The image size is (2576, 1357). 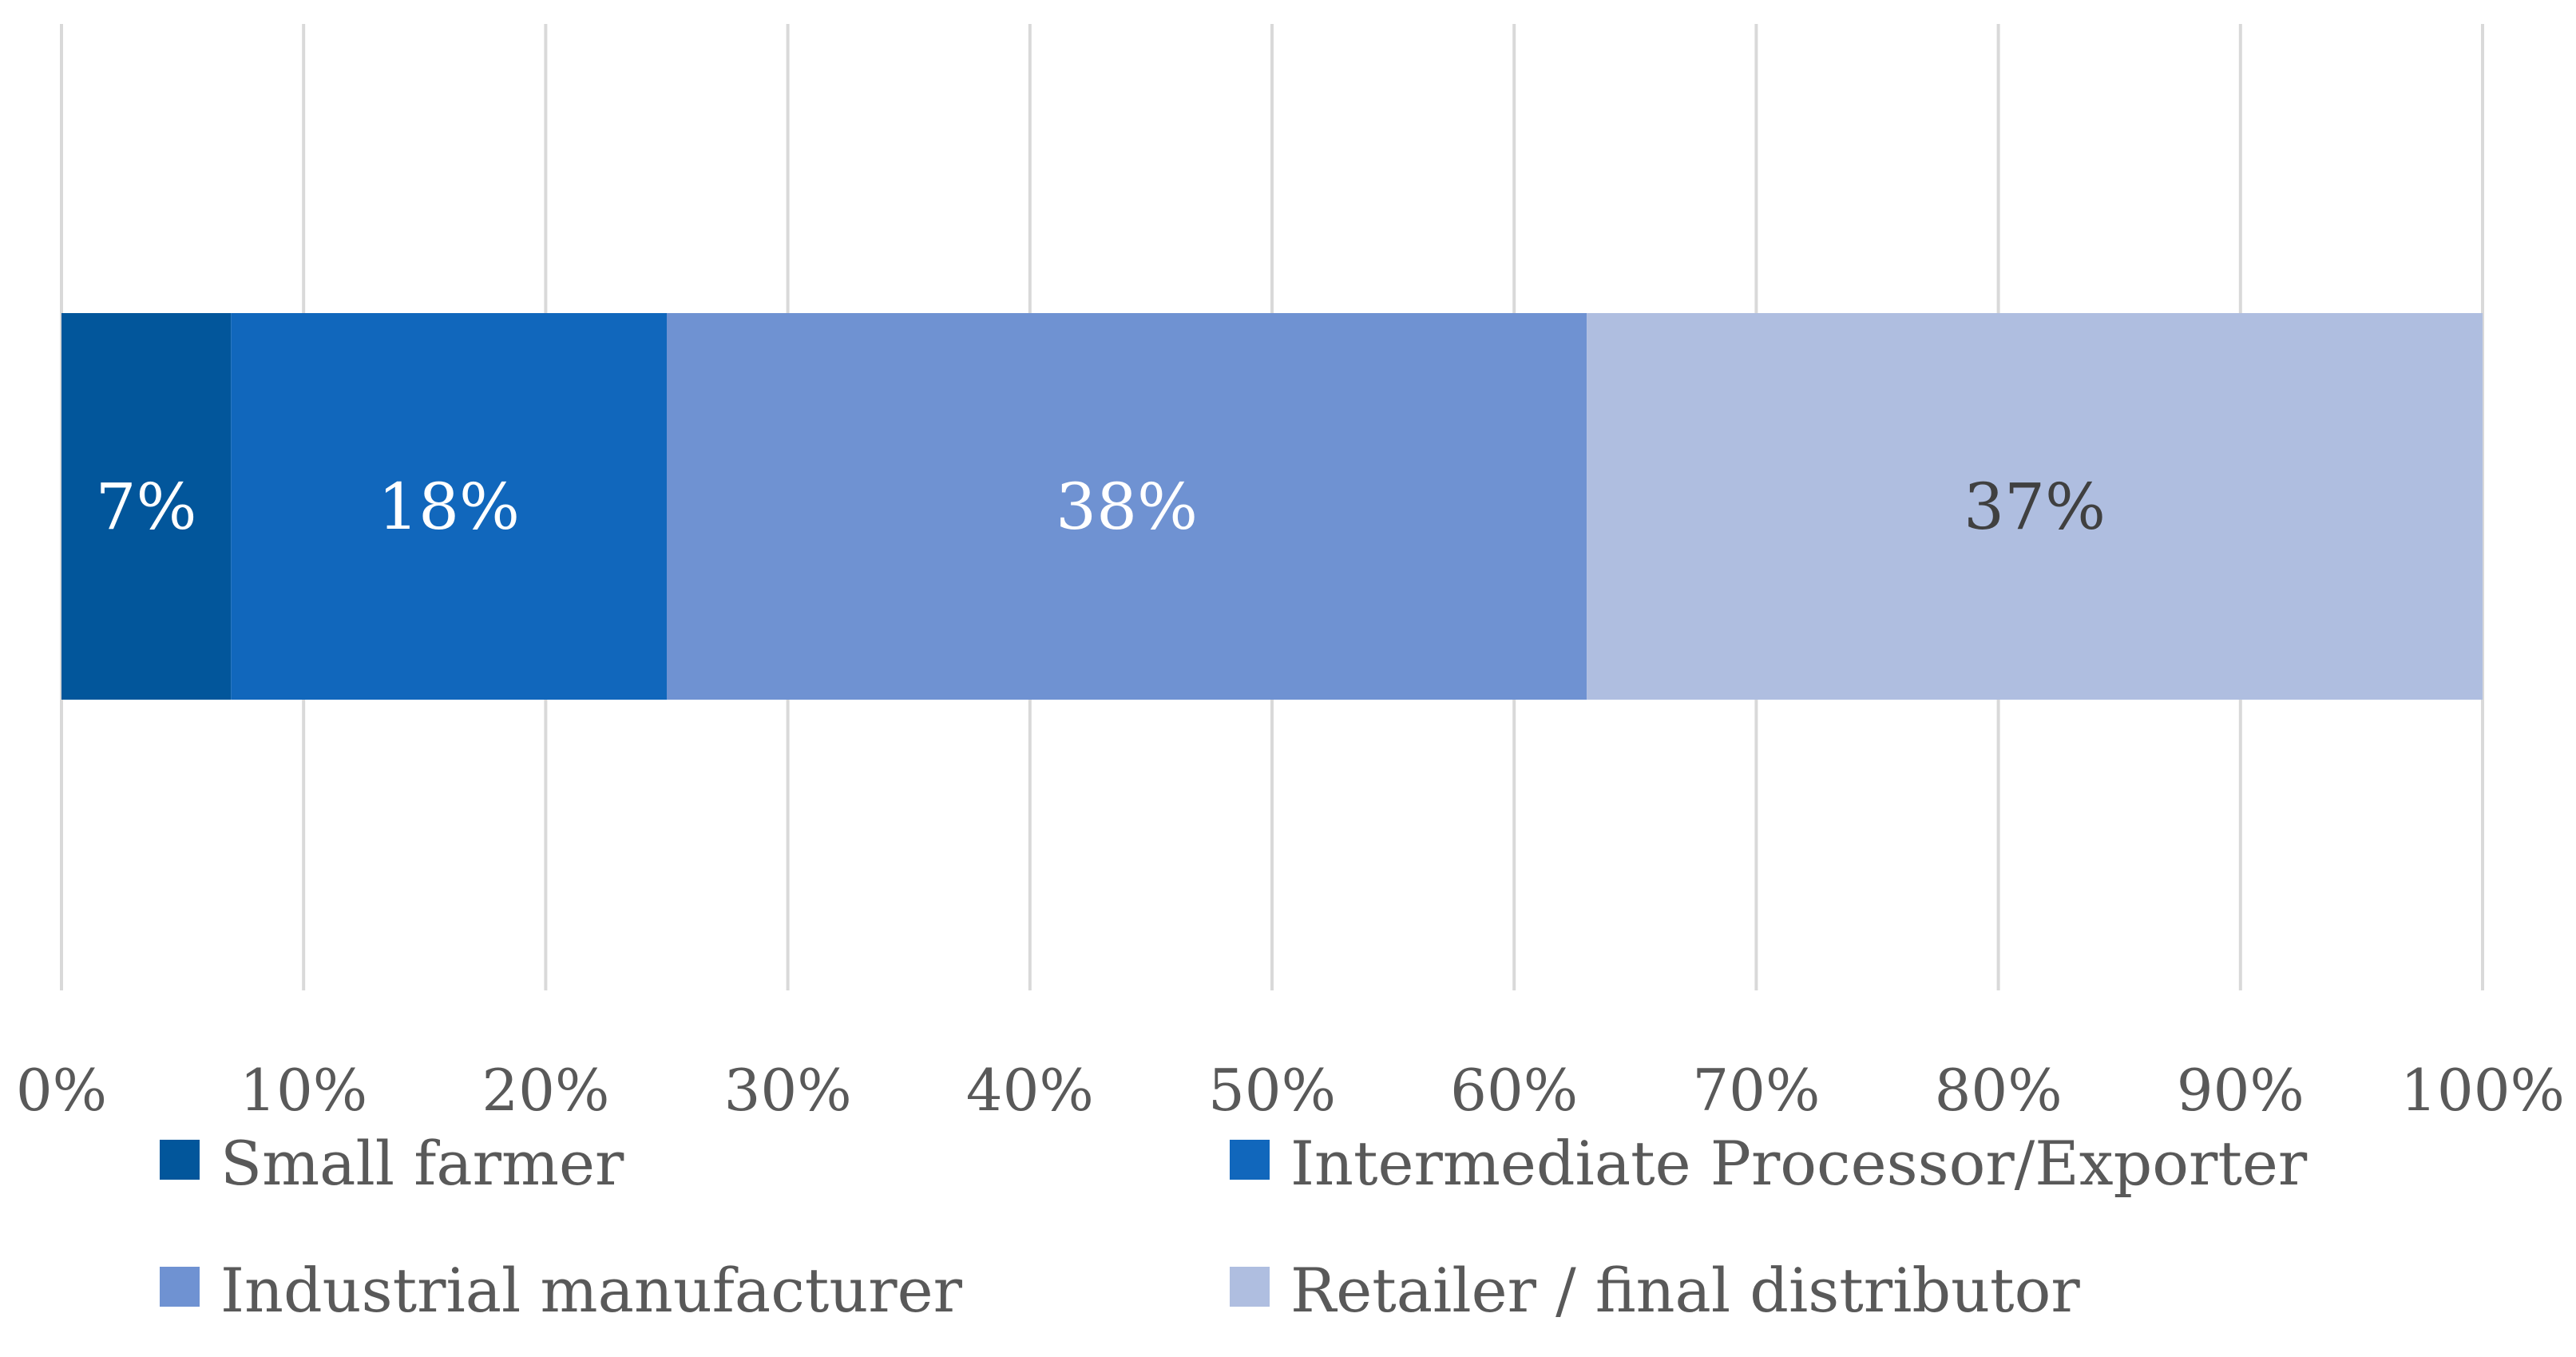 I want to click on data-label: 38%, so click(x=1127, y=507).